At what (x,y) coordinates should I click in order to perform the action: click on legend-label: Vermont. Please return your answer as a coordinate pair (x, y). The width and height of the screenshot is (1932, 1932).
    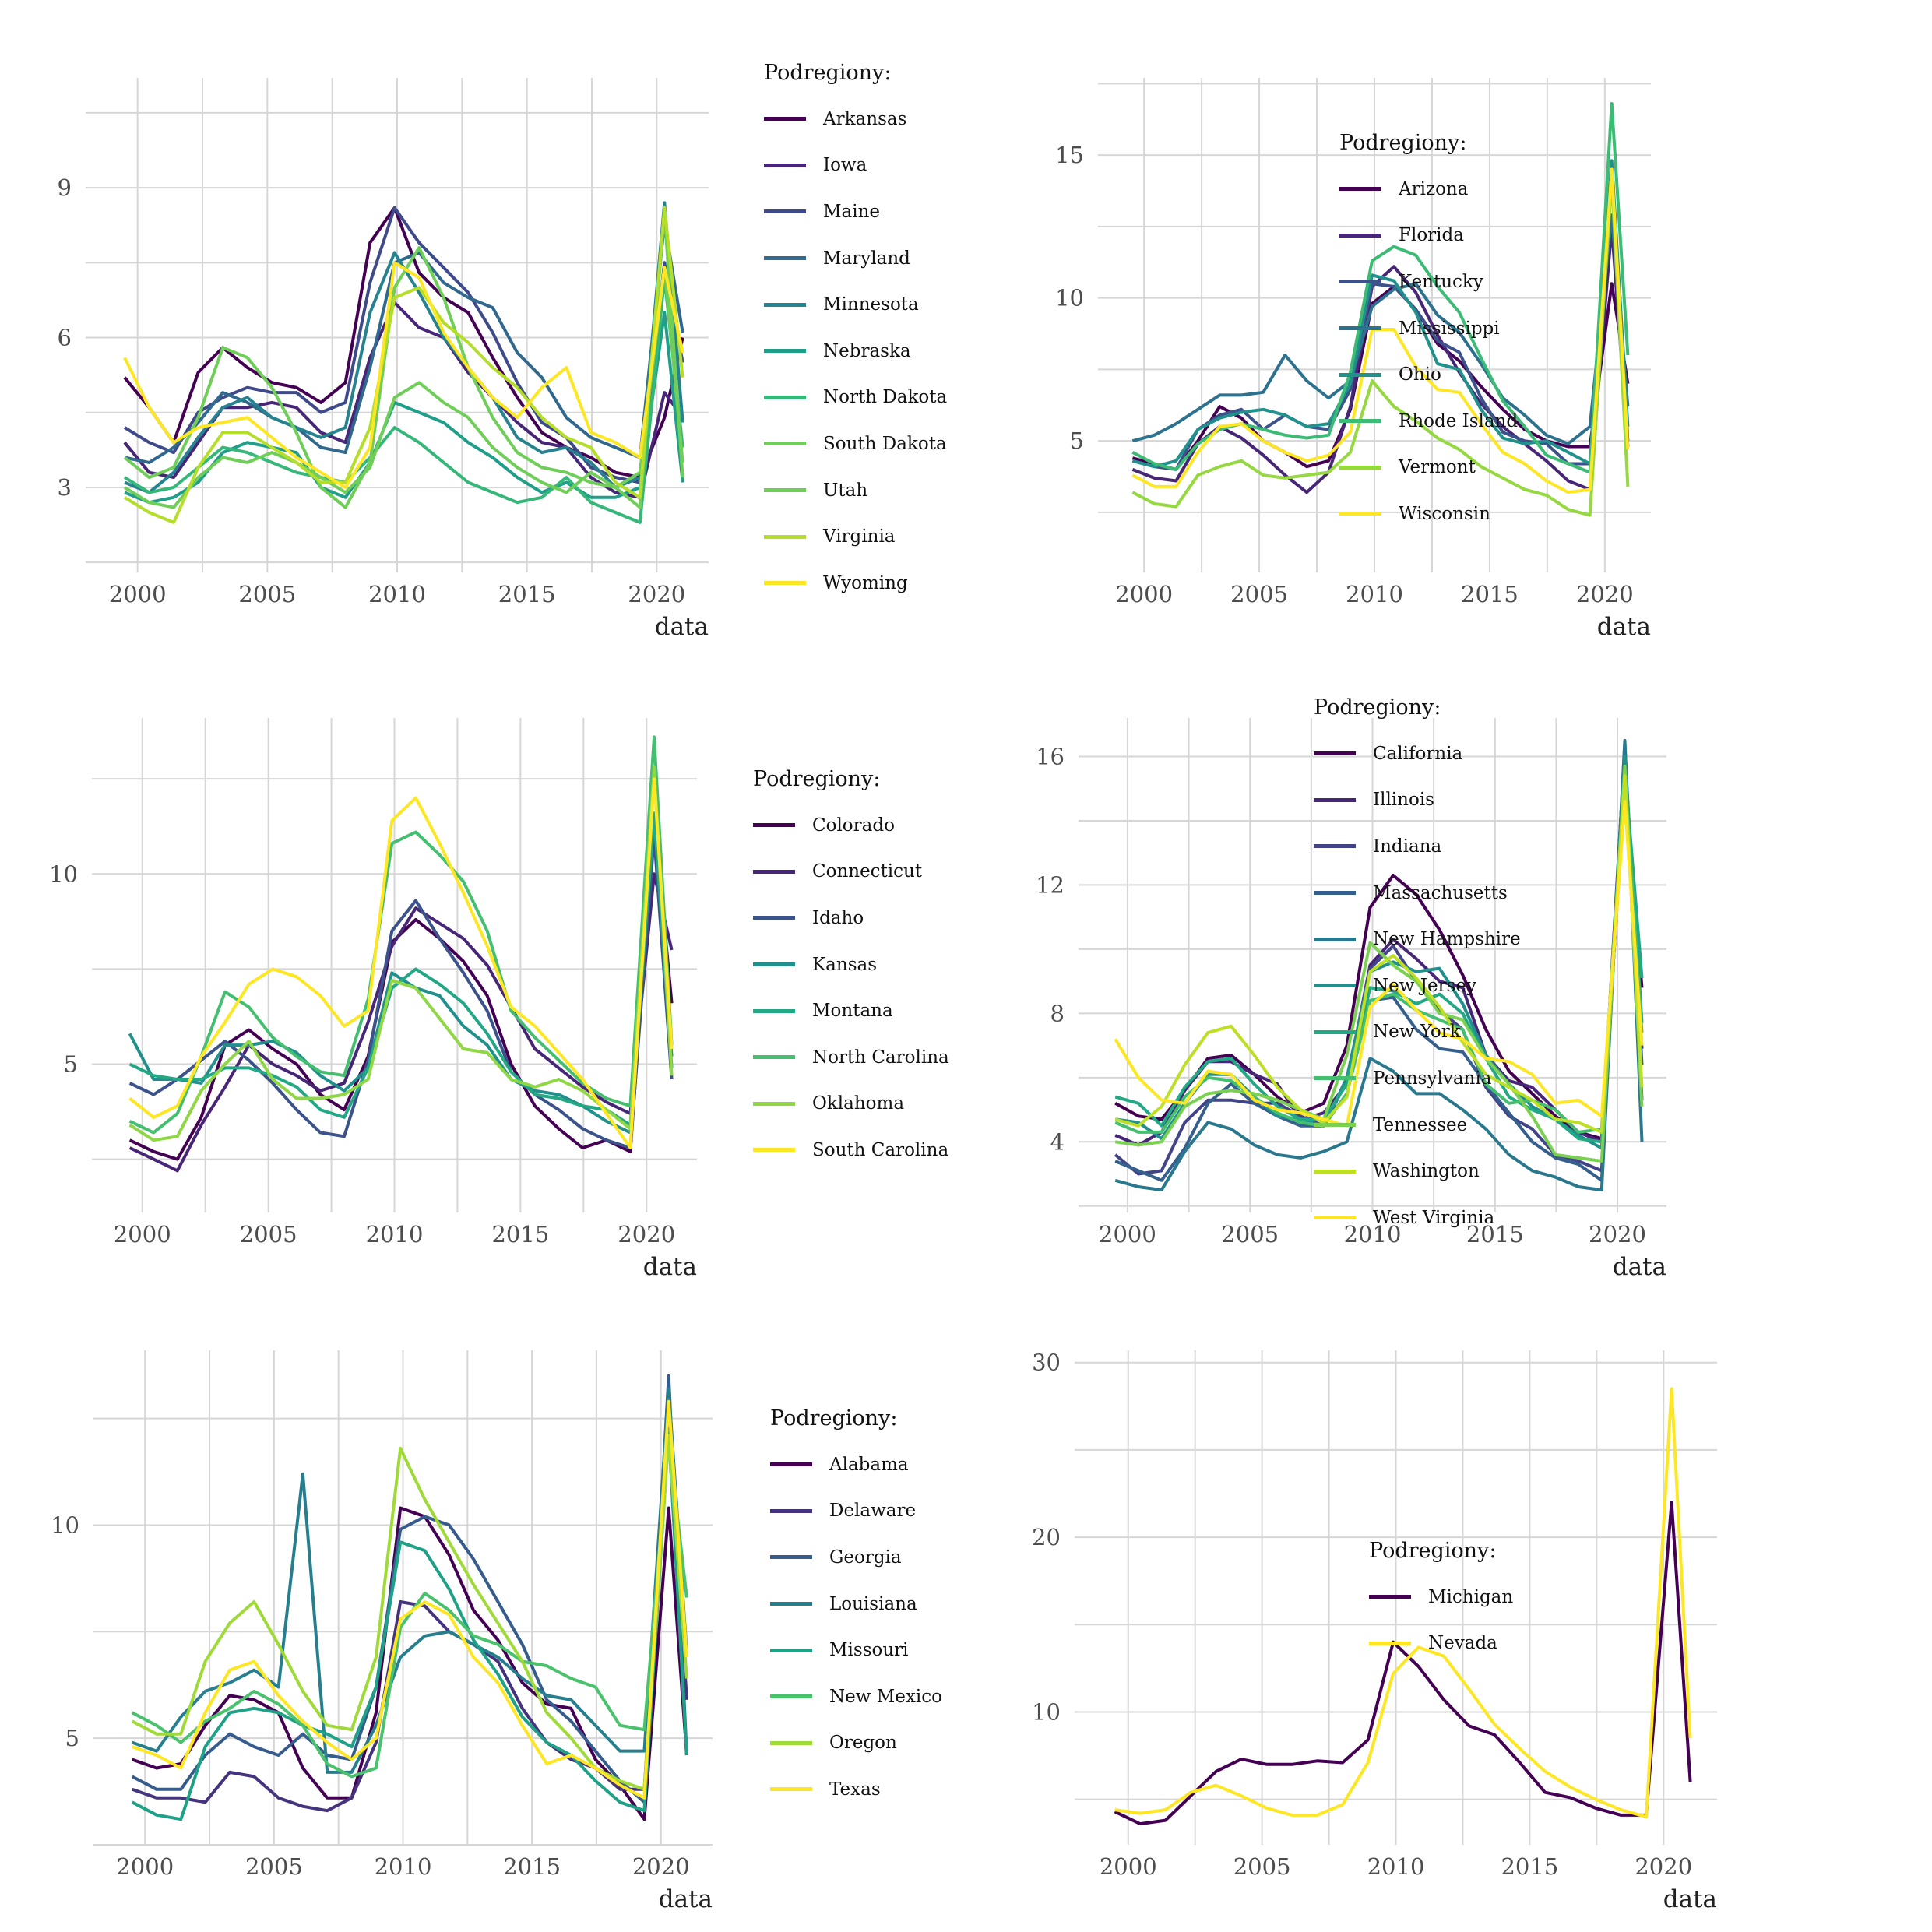
    Looking at the image, I should click on (1437, 467).